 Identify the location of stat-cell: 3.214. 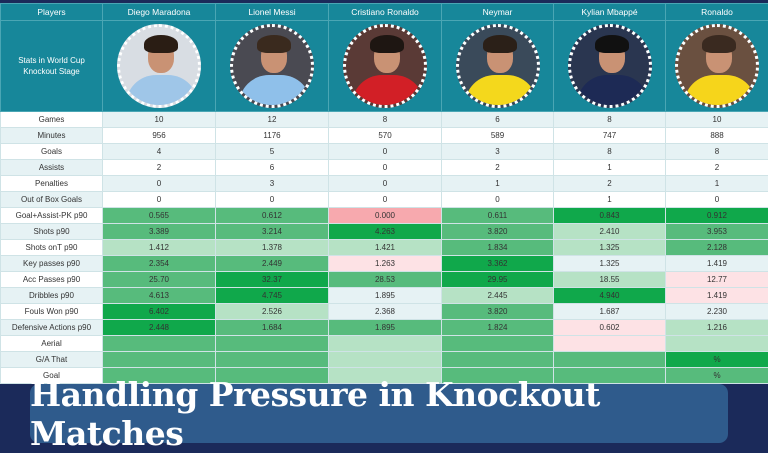
(272, 232).